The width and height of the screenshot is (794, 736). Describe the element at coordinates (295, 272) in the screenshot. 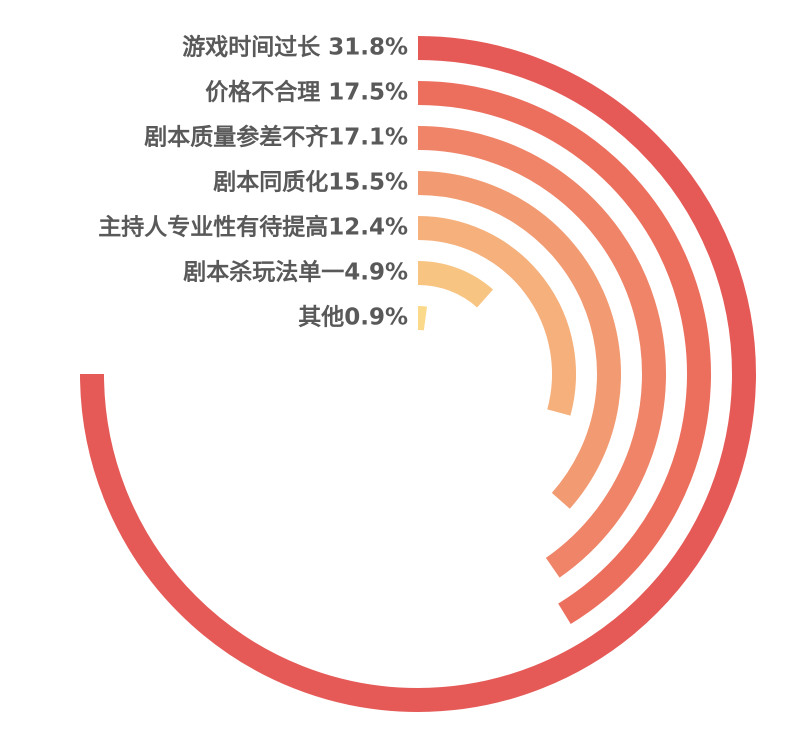

I see `bar-label: 剧本杀玩法单一4.9%` at that location.